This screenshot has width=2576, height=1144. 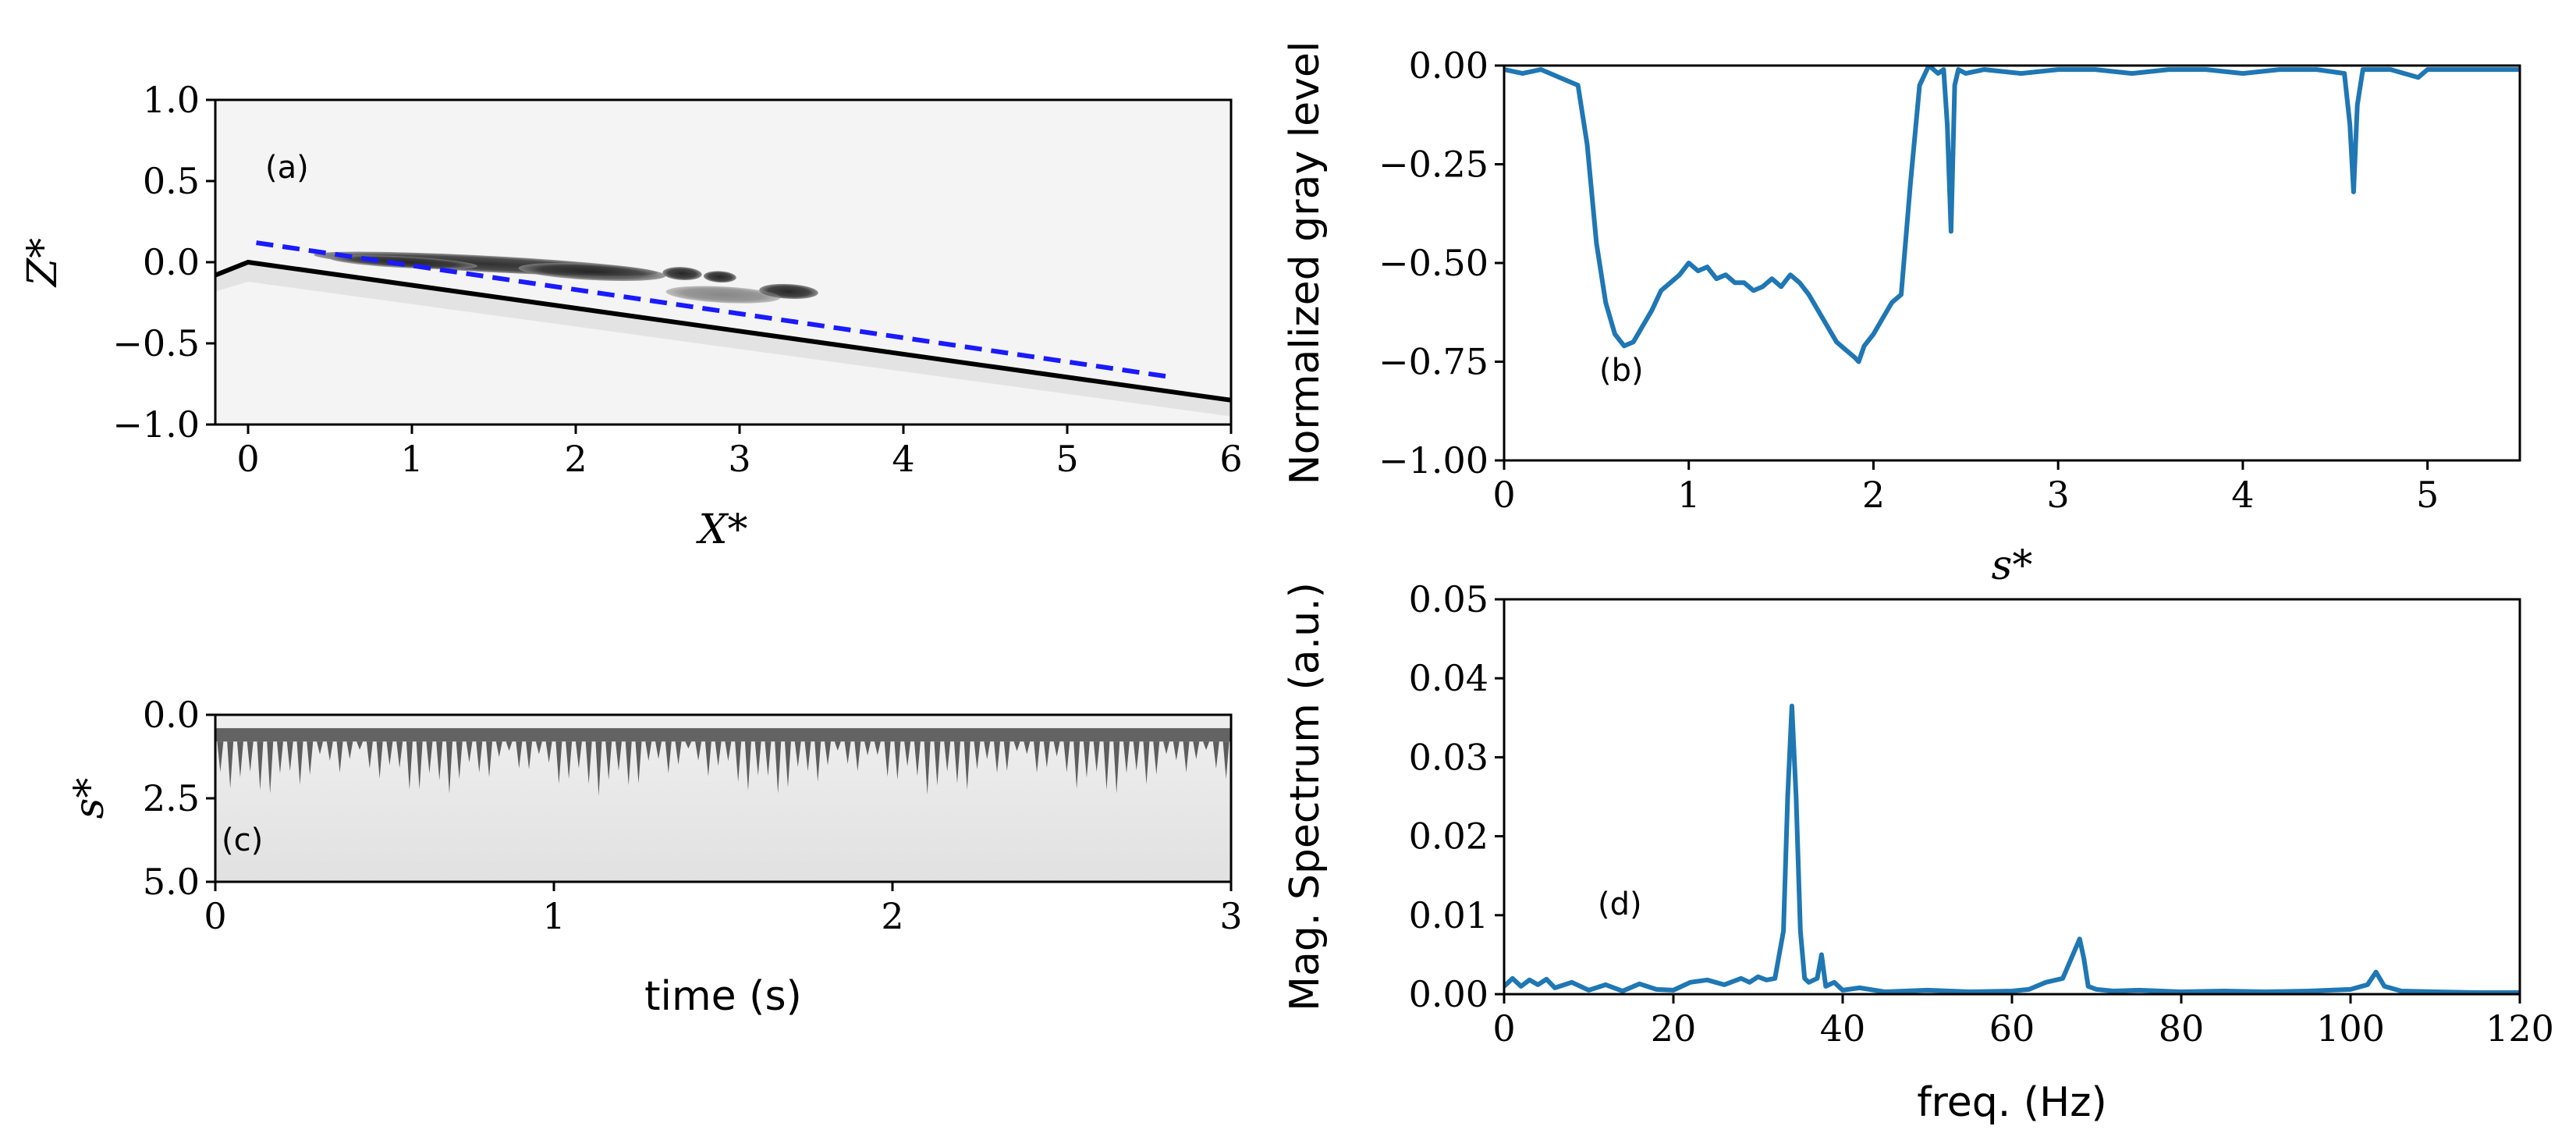 What do you see at coordinates (1230, 916) in the screenshot?
I see `panel-c-xtick-label: 3` at bounding box center [1230, 916].